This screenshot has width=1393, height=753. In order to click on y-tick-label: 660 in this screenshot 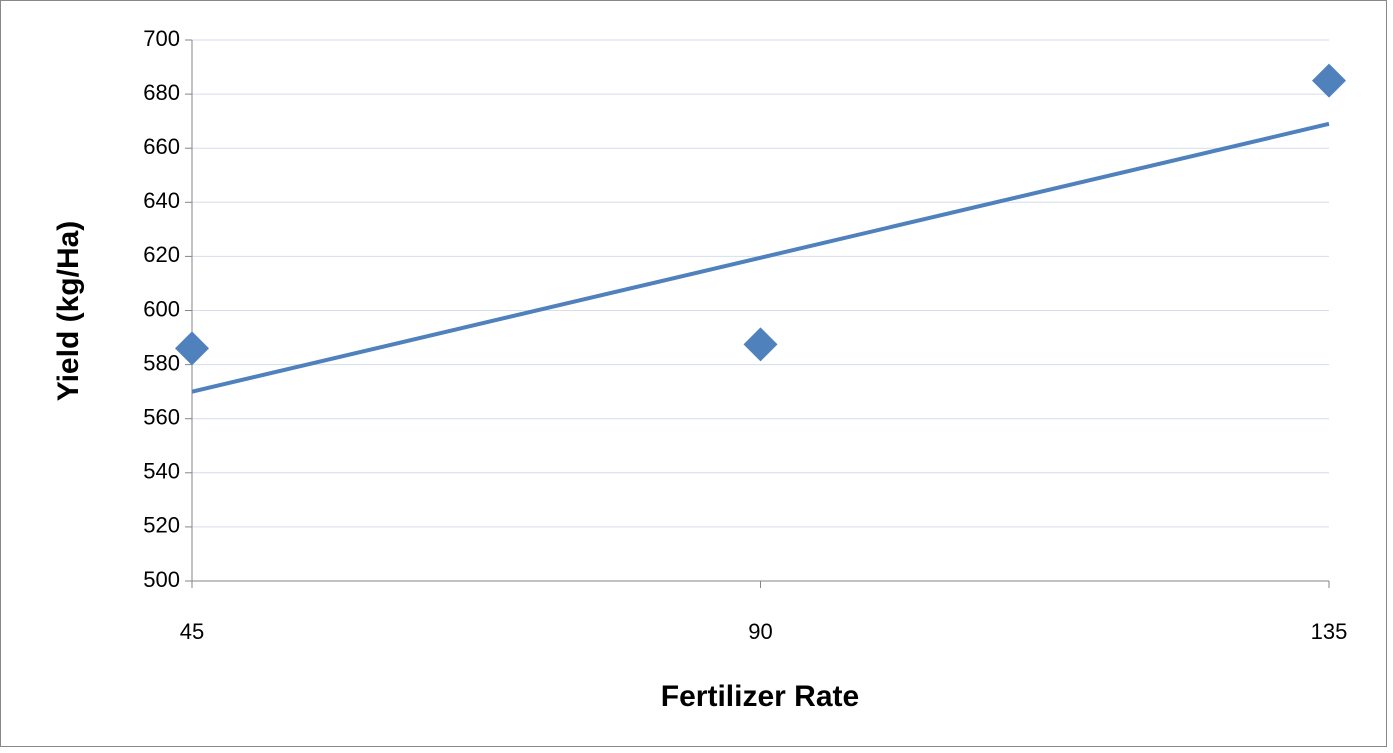, I will do `click(161, 146)`.